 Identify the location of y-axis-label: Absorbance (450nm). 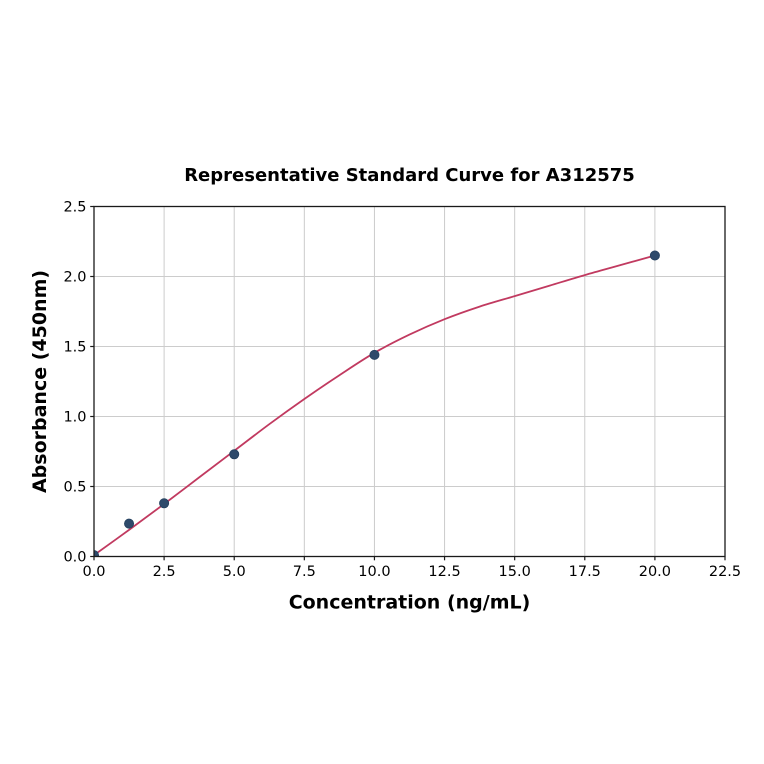
(40, 381).